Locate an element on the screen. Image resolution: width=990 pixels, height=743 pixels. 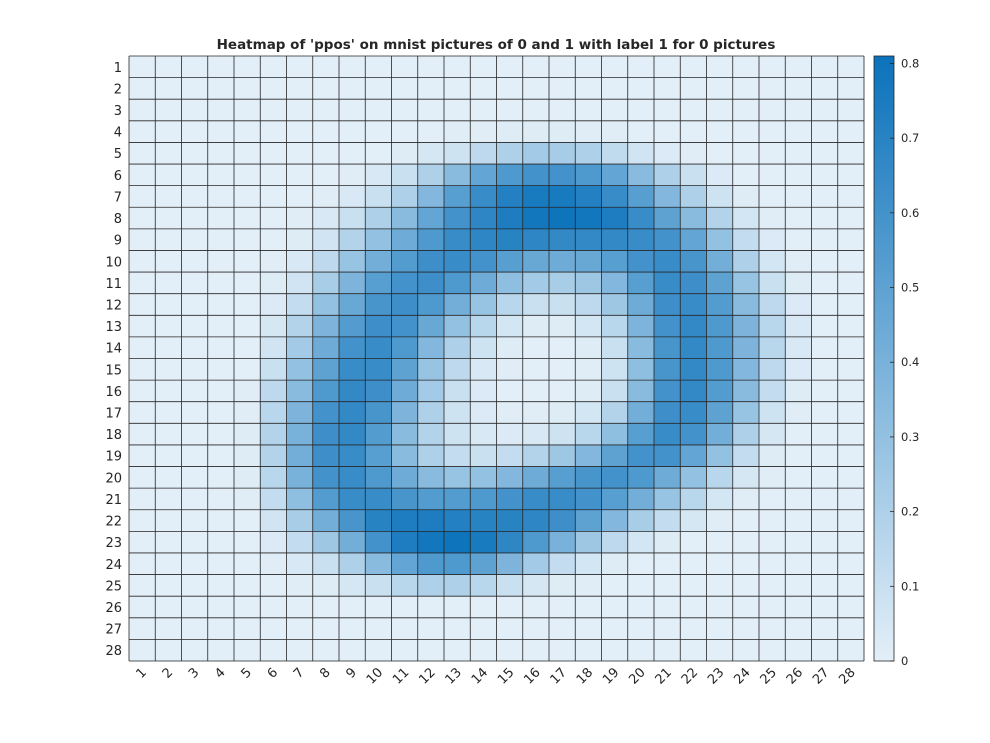
y-tick-label: 11 is located at coordinates (113, 284).